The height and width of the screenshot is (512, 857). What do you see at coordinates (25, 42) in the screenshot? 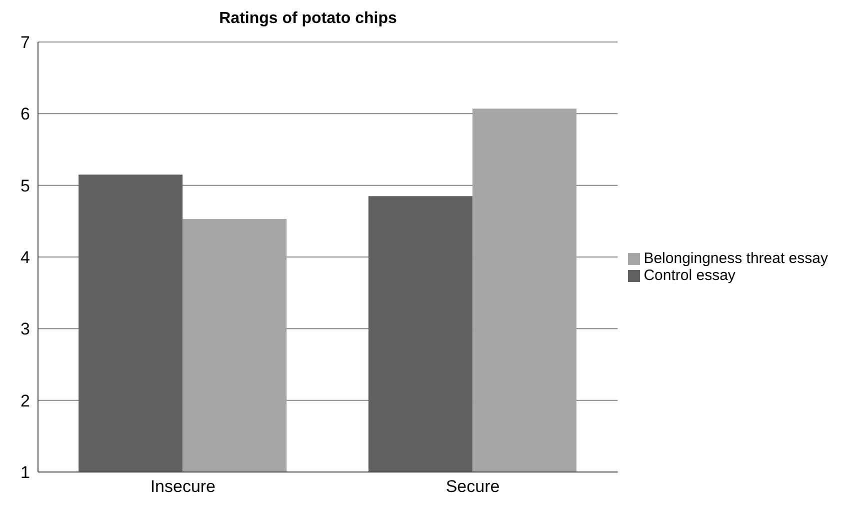
I see `y-tick-label: 7` at bounding box center [25, 42].